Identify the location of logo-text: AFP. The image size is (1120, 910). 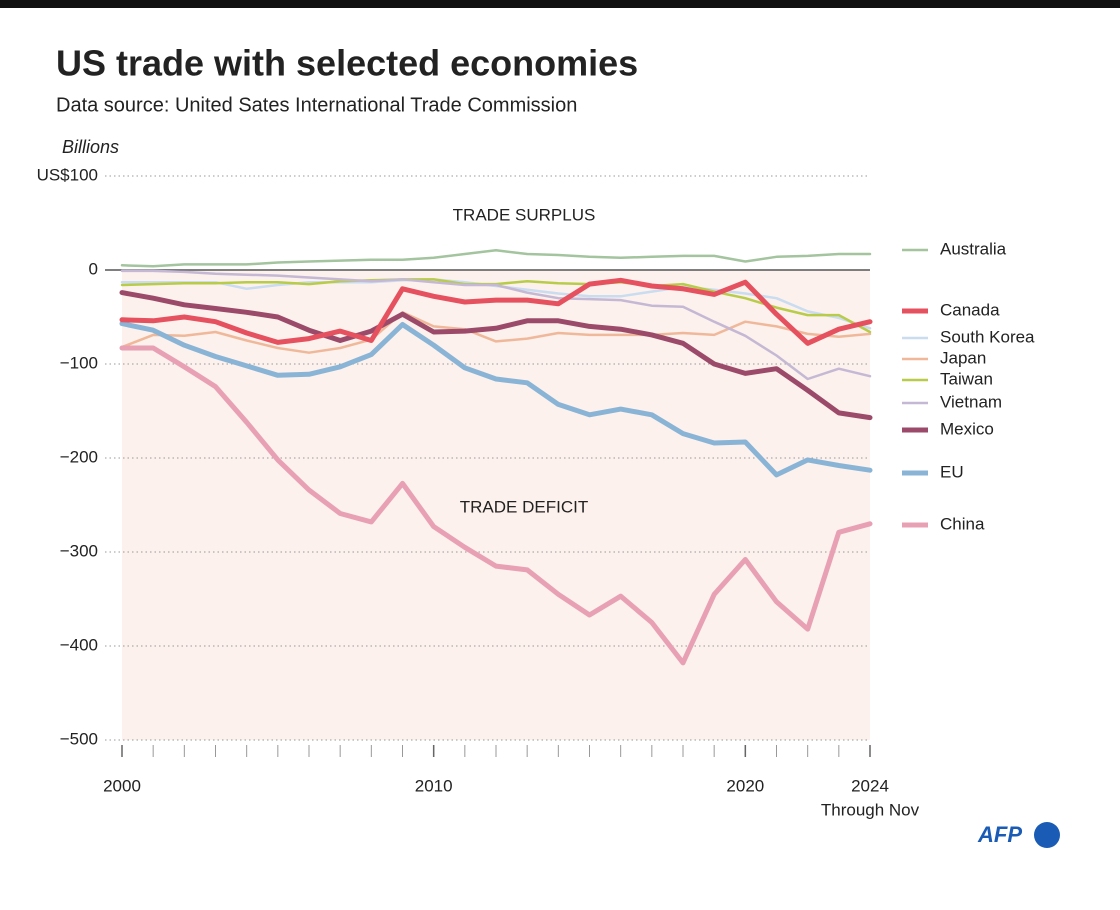
(999, 834).